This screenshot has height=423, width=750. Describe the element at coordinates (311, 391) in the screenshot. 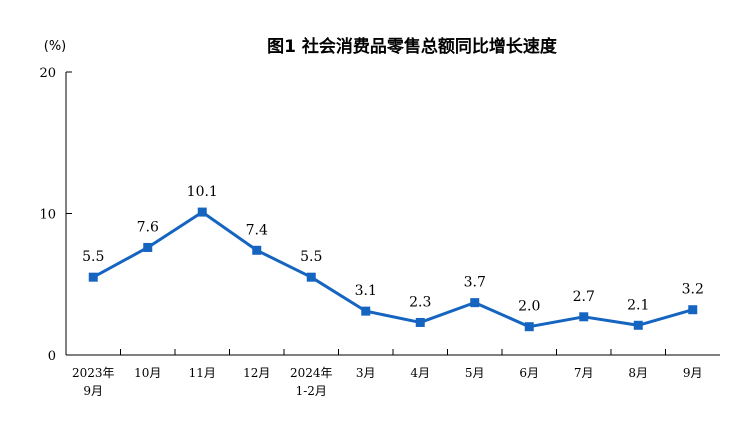

I see `x-tick-label: 1-2月` at that location.